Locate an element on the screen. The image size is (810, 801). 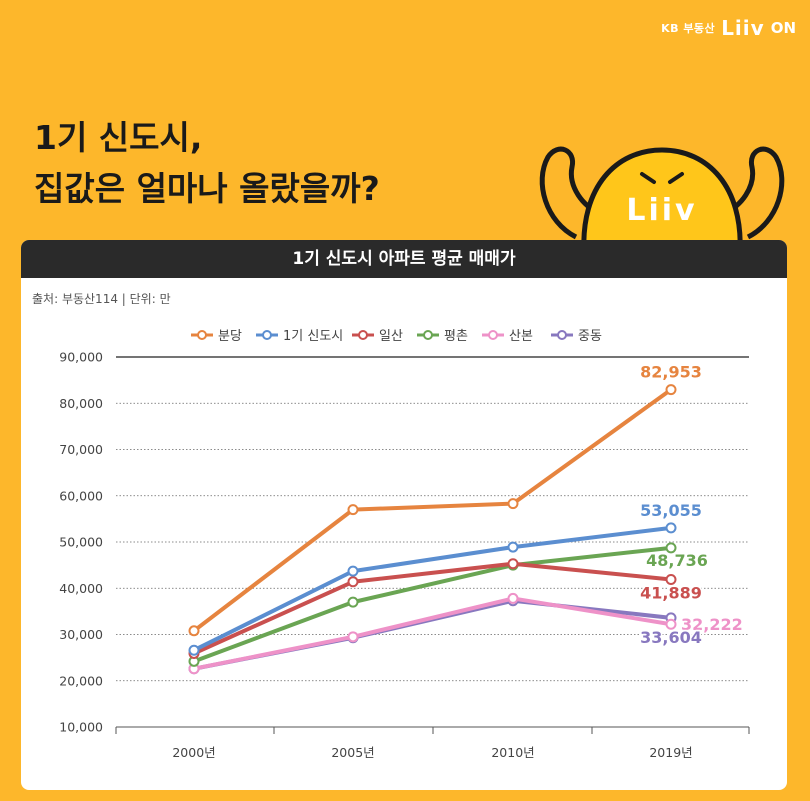
mascot-body is located at coordinates (662, 194).